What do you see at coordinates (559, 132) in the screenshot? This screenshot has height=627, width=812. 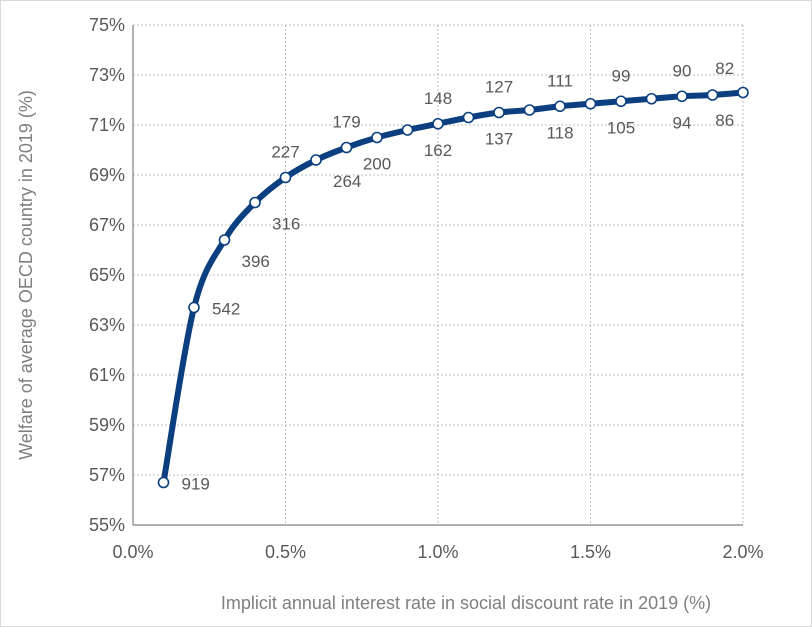 I see `data-label: 118` at bounding box center [559, 132].